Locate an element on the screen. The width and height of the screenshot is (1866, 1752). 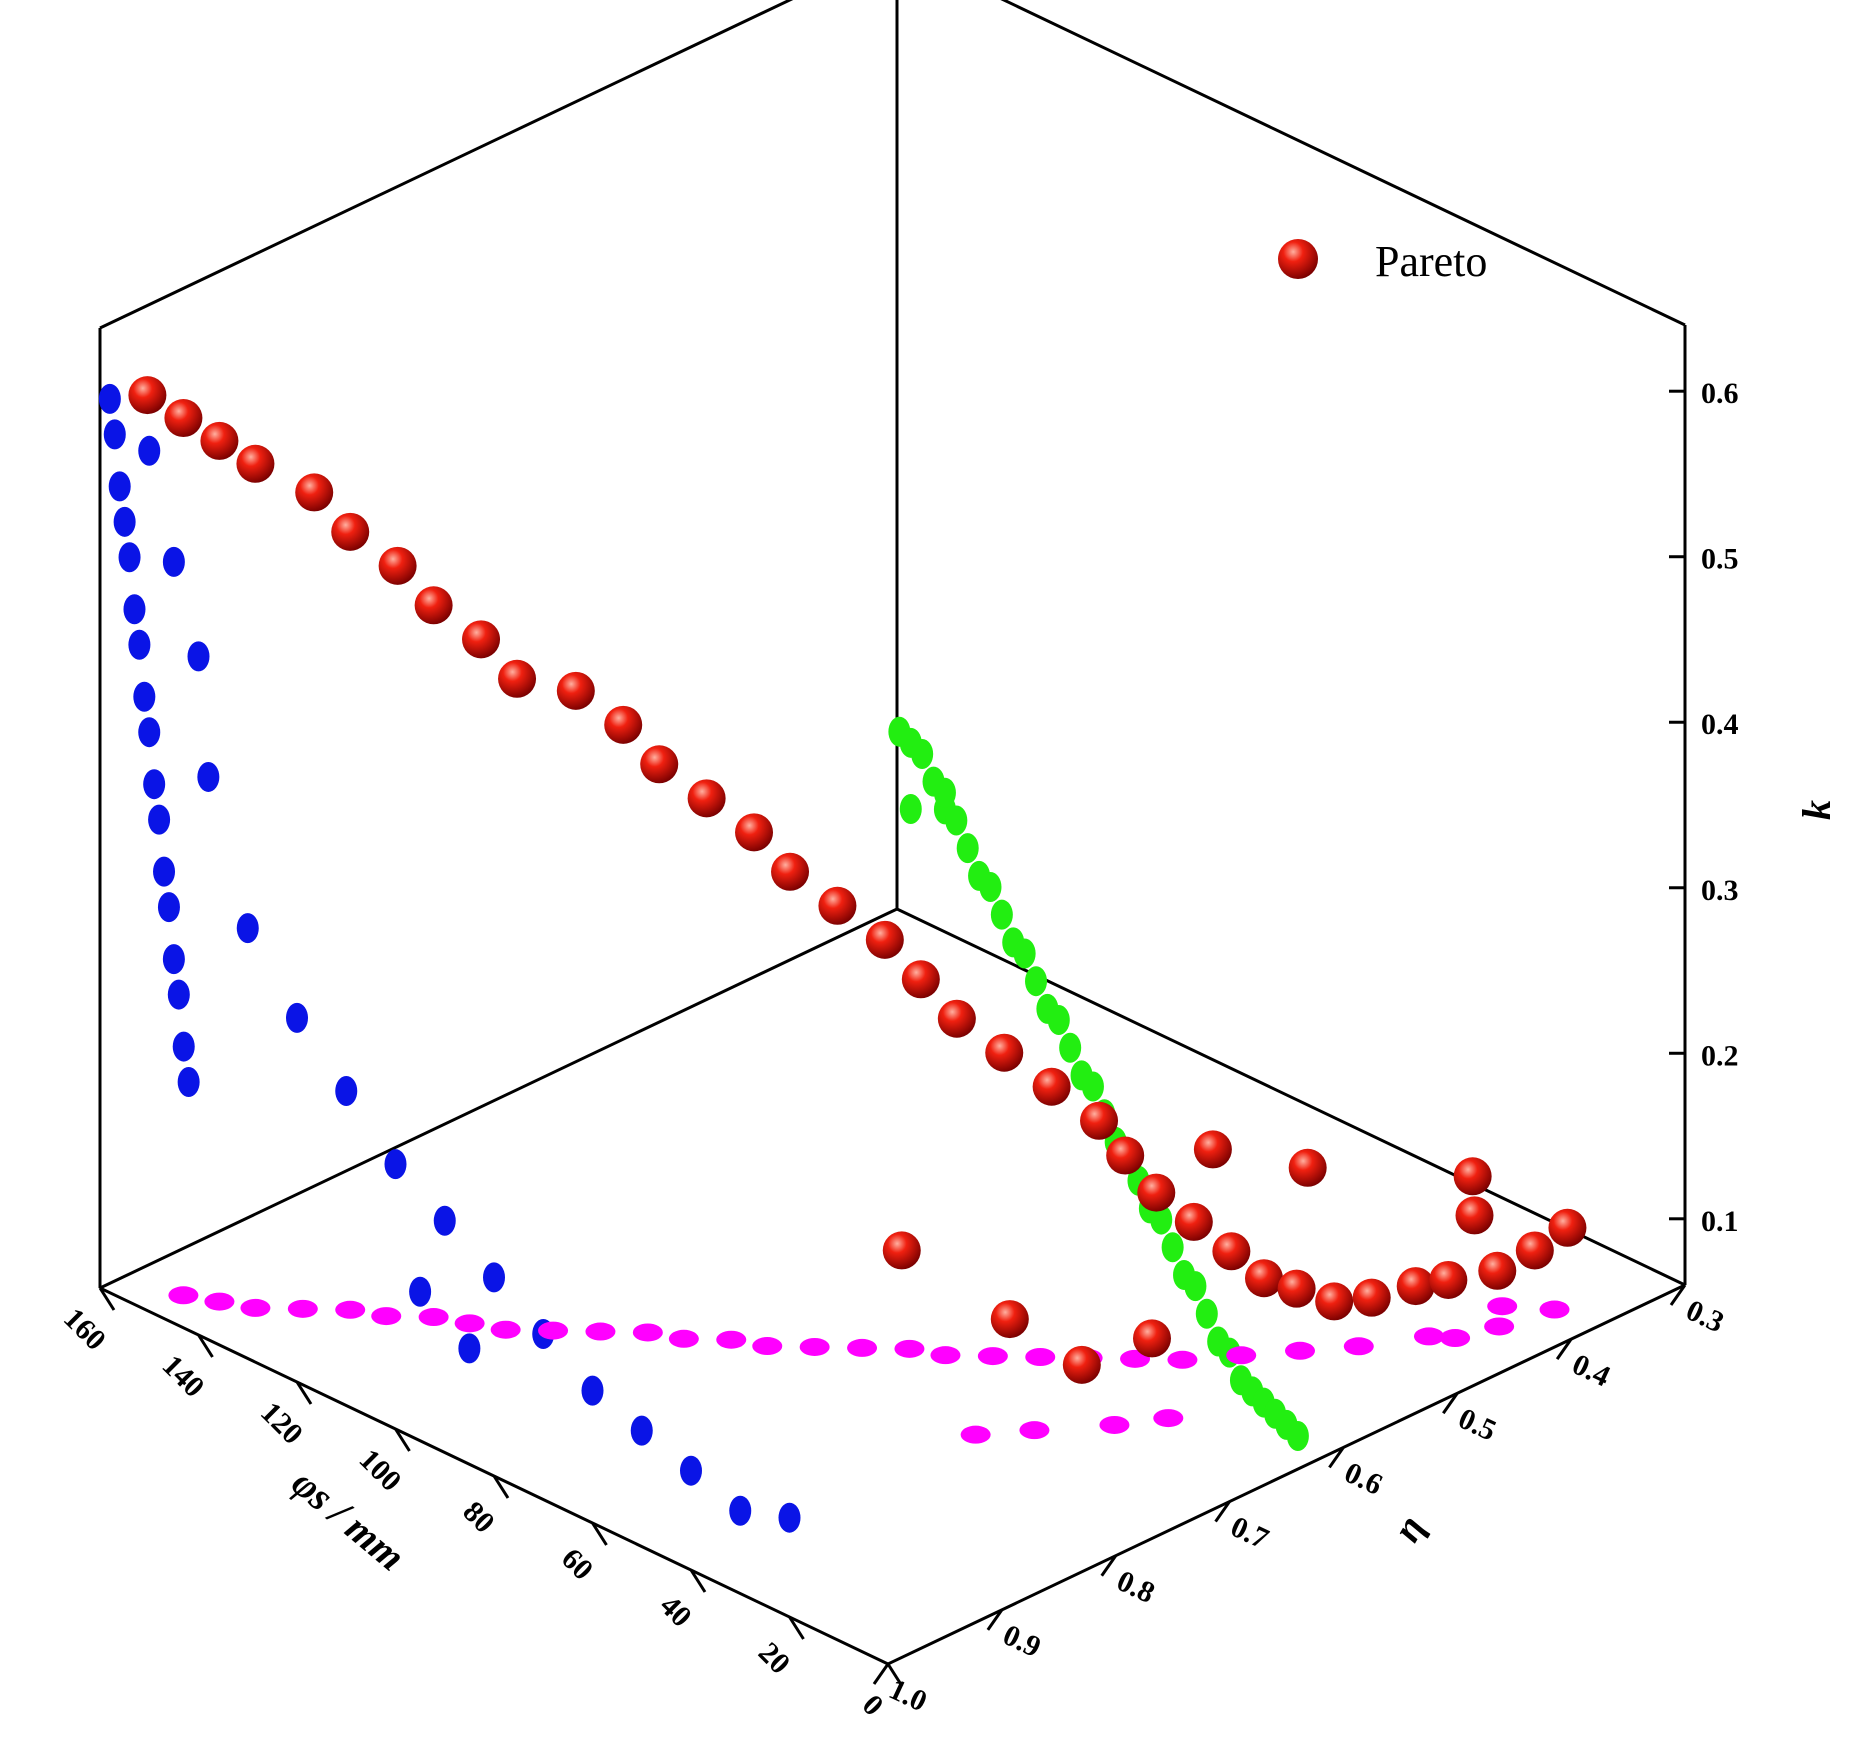
phi-tick-label: 160 is located at coordinates (84, 1329).